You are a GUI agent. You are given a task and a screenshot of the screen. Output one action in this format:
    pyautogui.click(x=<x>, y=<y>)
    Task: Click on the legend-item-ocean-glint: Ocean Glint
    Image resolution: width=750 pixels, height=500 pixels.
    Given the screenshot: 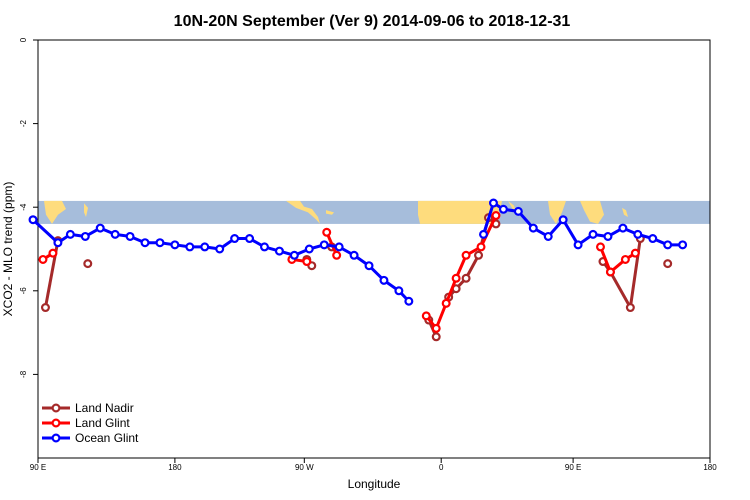 What is the action you would take?
    pyautogui.click(x=90, y=438)
    